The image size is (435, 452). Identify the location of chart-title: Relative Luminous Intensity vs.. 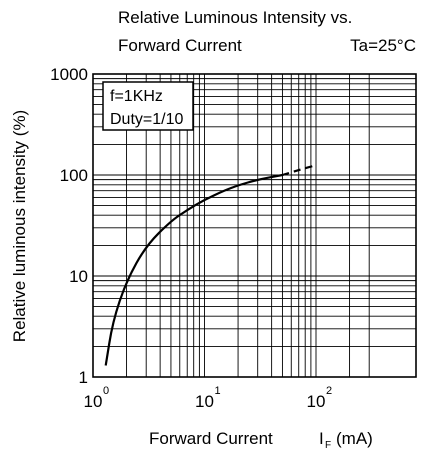
(235, 17).